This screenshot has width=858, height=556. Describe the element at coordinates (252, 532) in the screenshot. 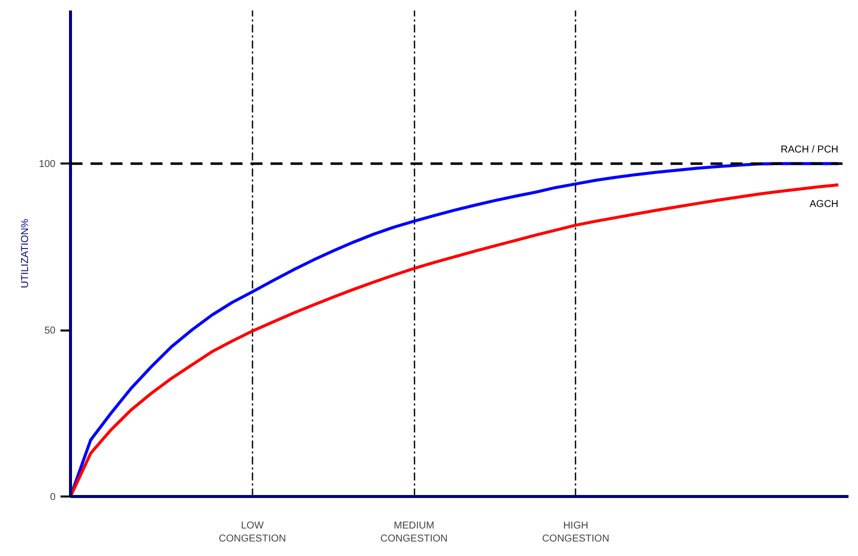

I see `x-tick-label: LOW CONGESTION` at that location.